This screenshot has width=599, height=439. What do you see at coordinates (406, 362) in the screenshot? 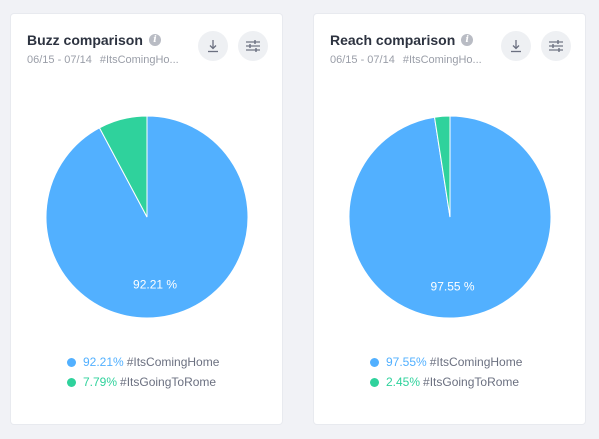
I see `legend-percent: 97.55%` at bounding box center [406, 362].